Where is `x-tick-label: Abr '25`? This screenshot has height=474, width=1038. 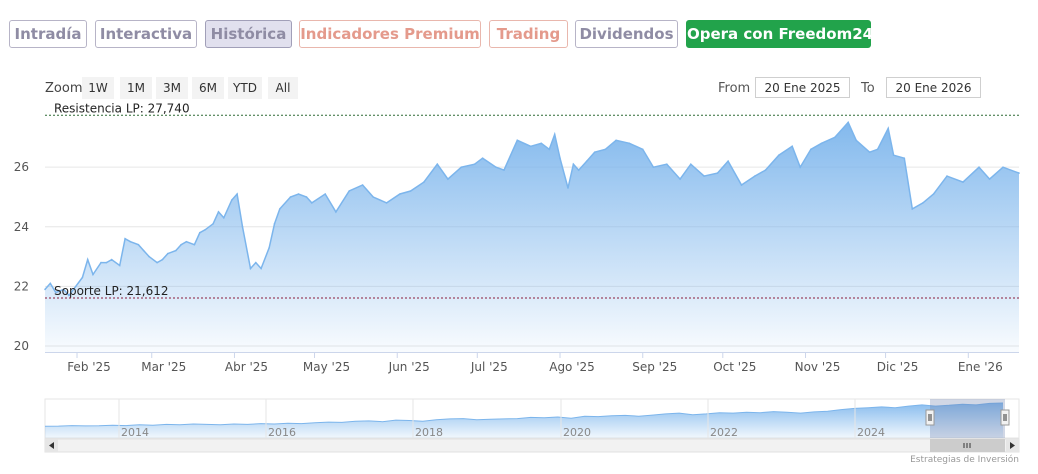
x-tick-label: Abr '25 is located at coordinates (246, 367).